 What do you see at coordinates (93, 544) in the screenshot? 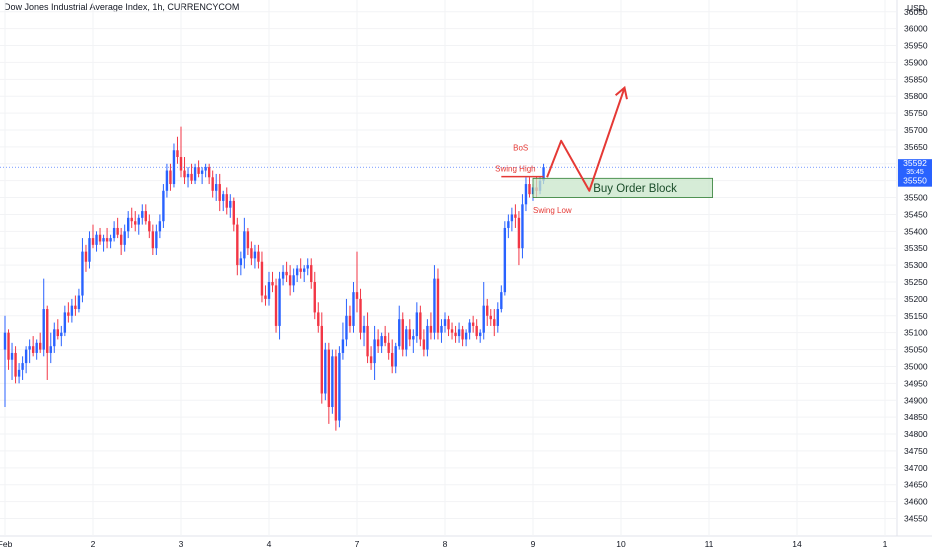
I see `x-tick-label: 2` at bounding box center [93, 544].